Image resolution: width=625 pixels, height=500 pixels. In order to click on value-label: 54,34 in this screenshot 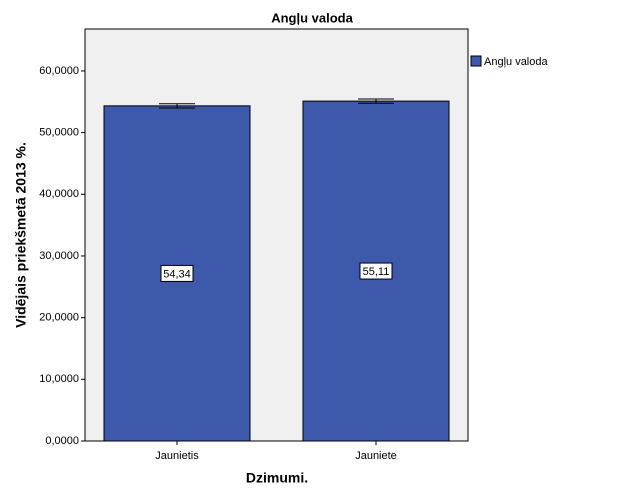, I will do `click(177, 274)`.